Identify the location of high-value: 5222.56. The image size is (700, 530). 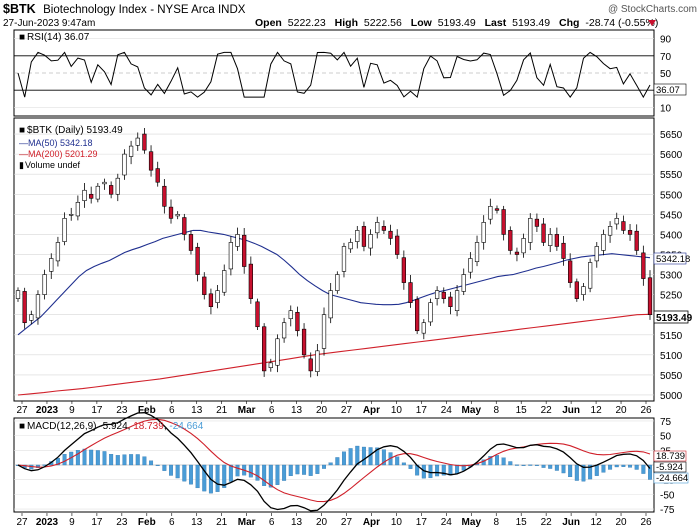
(383, 23).